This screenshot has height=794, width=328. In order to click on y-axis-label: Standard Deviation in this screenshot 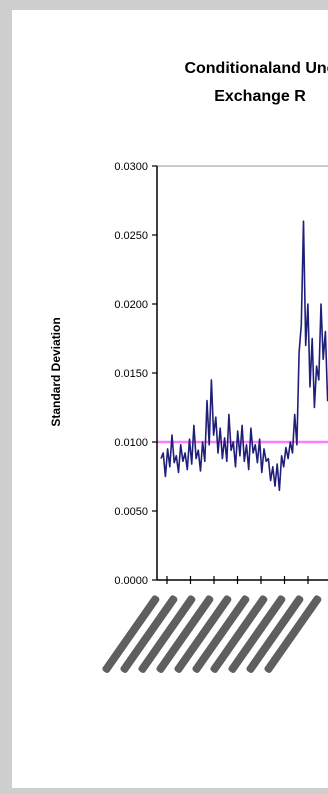, I will do `click(56, 371)`.